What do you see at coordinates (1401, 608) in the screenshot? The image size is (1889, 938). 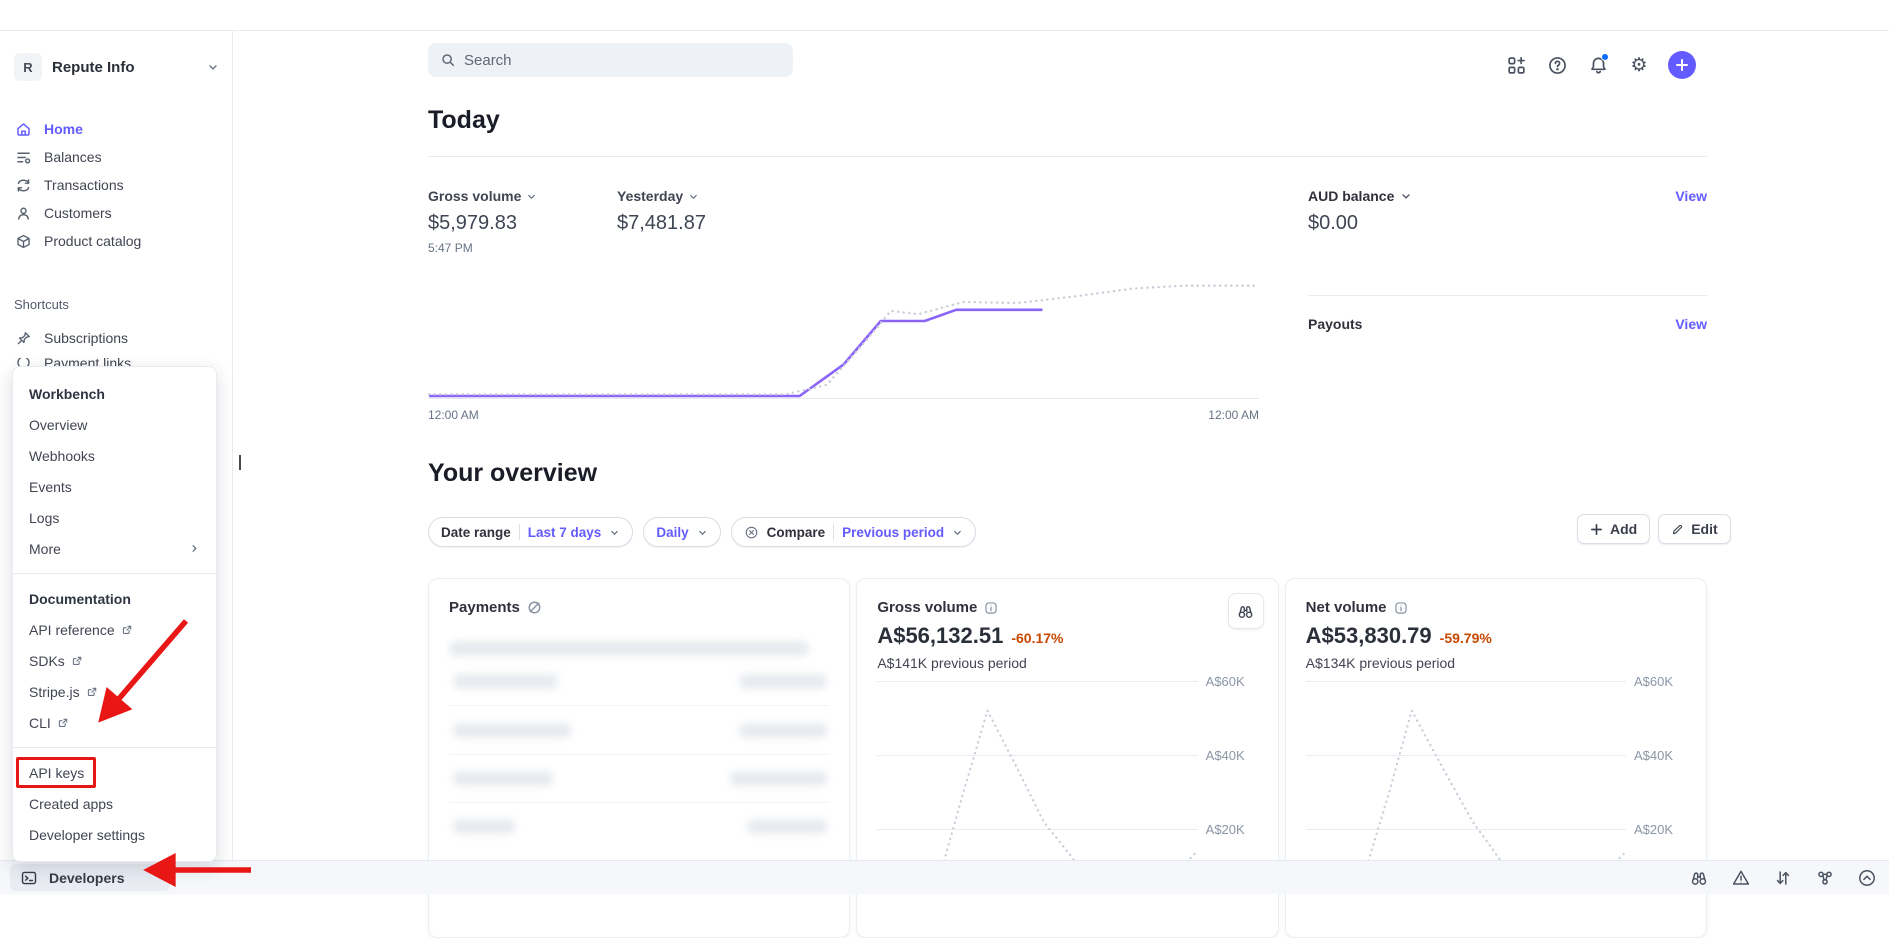 I see `info-icon` at bounding box center [1401, 608].